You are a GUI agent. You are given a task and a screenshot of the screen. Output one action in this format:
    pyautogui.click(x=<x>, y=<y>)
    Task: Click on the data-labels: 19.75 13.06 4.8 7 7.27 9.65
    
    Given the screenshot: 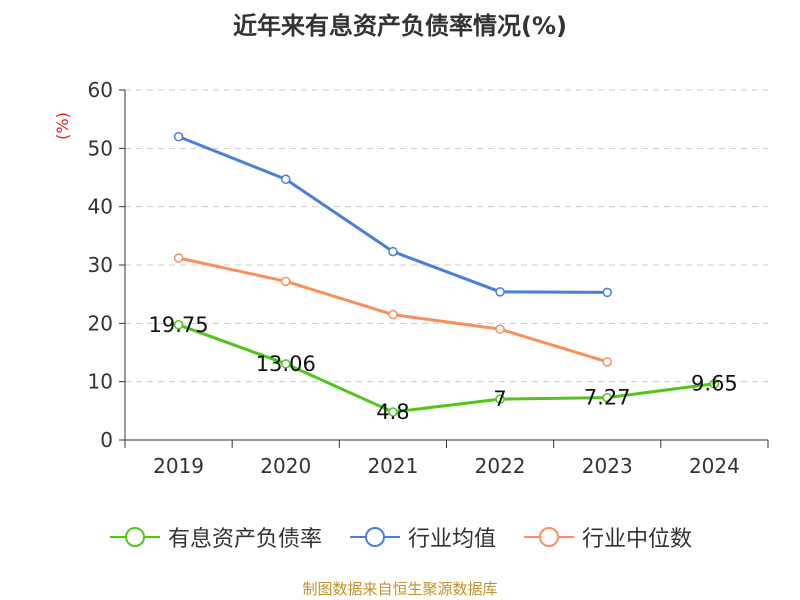 What is the action you would take?
    pyautogui.click(x=443, y=368)
    